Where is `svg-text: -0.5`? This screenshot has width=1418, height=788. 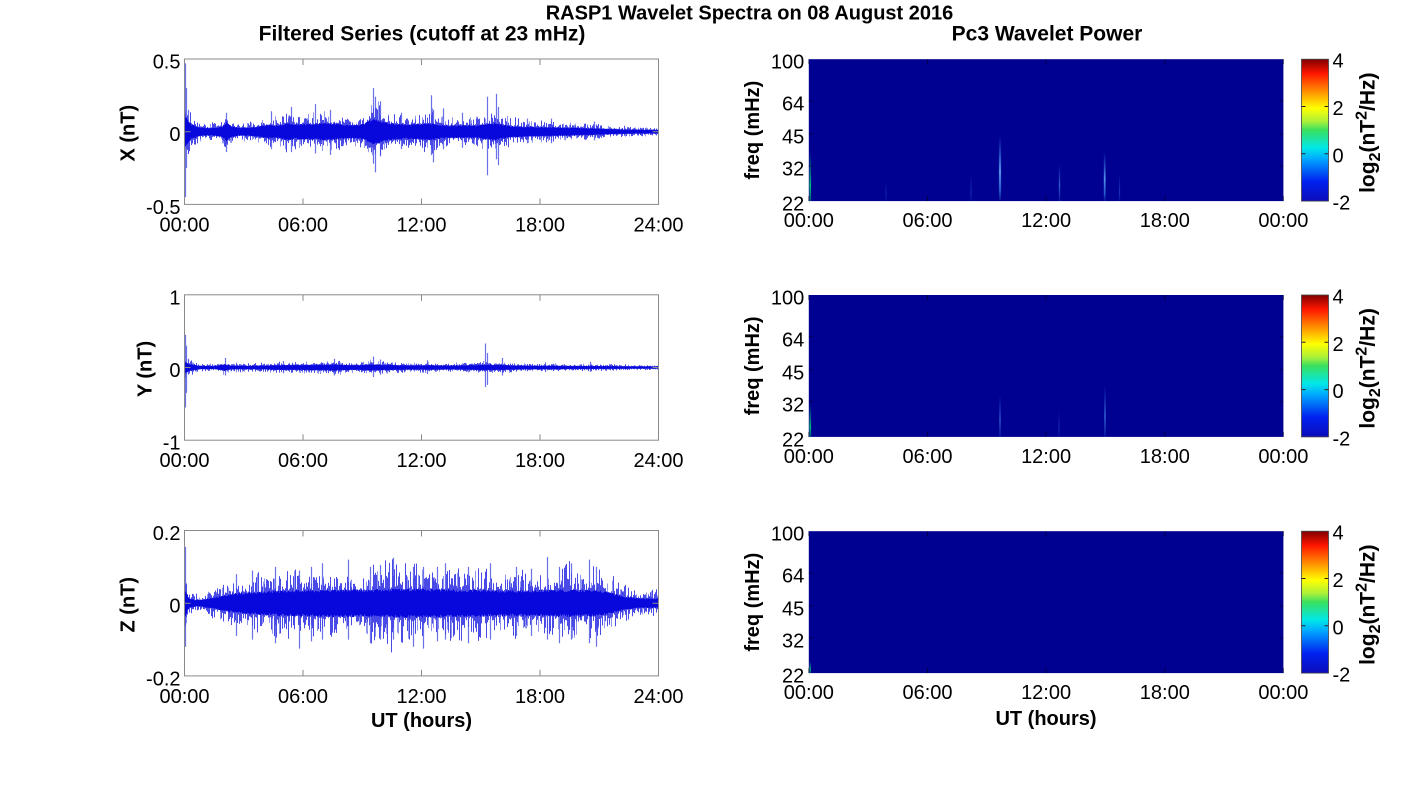
svg-text: -0.5 is located at coordinates (163, 208).